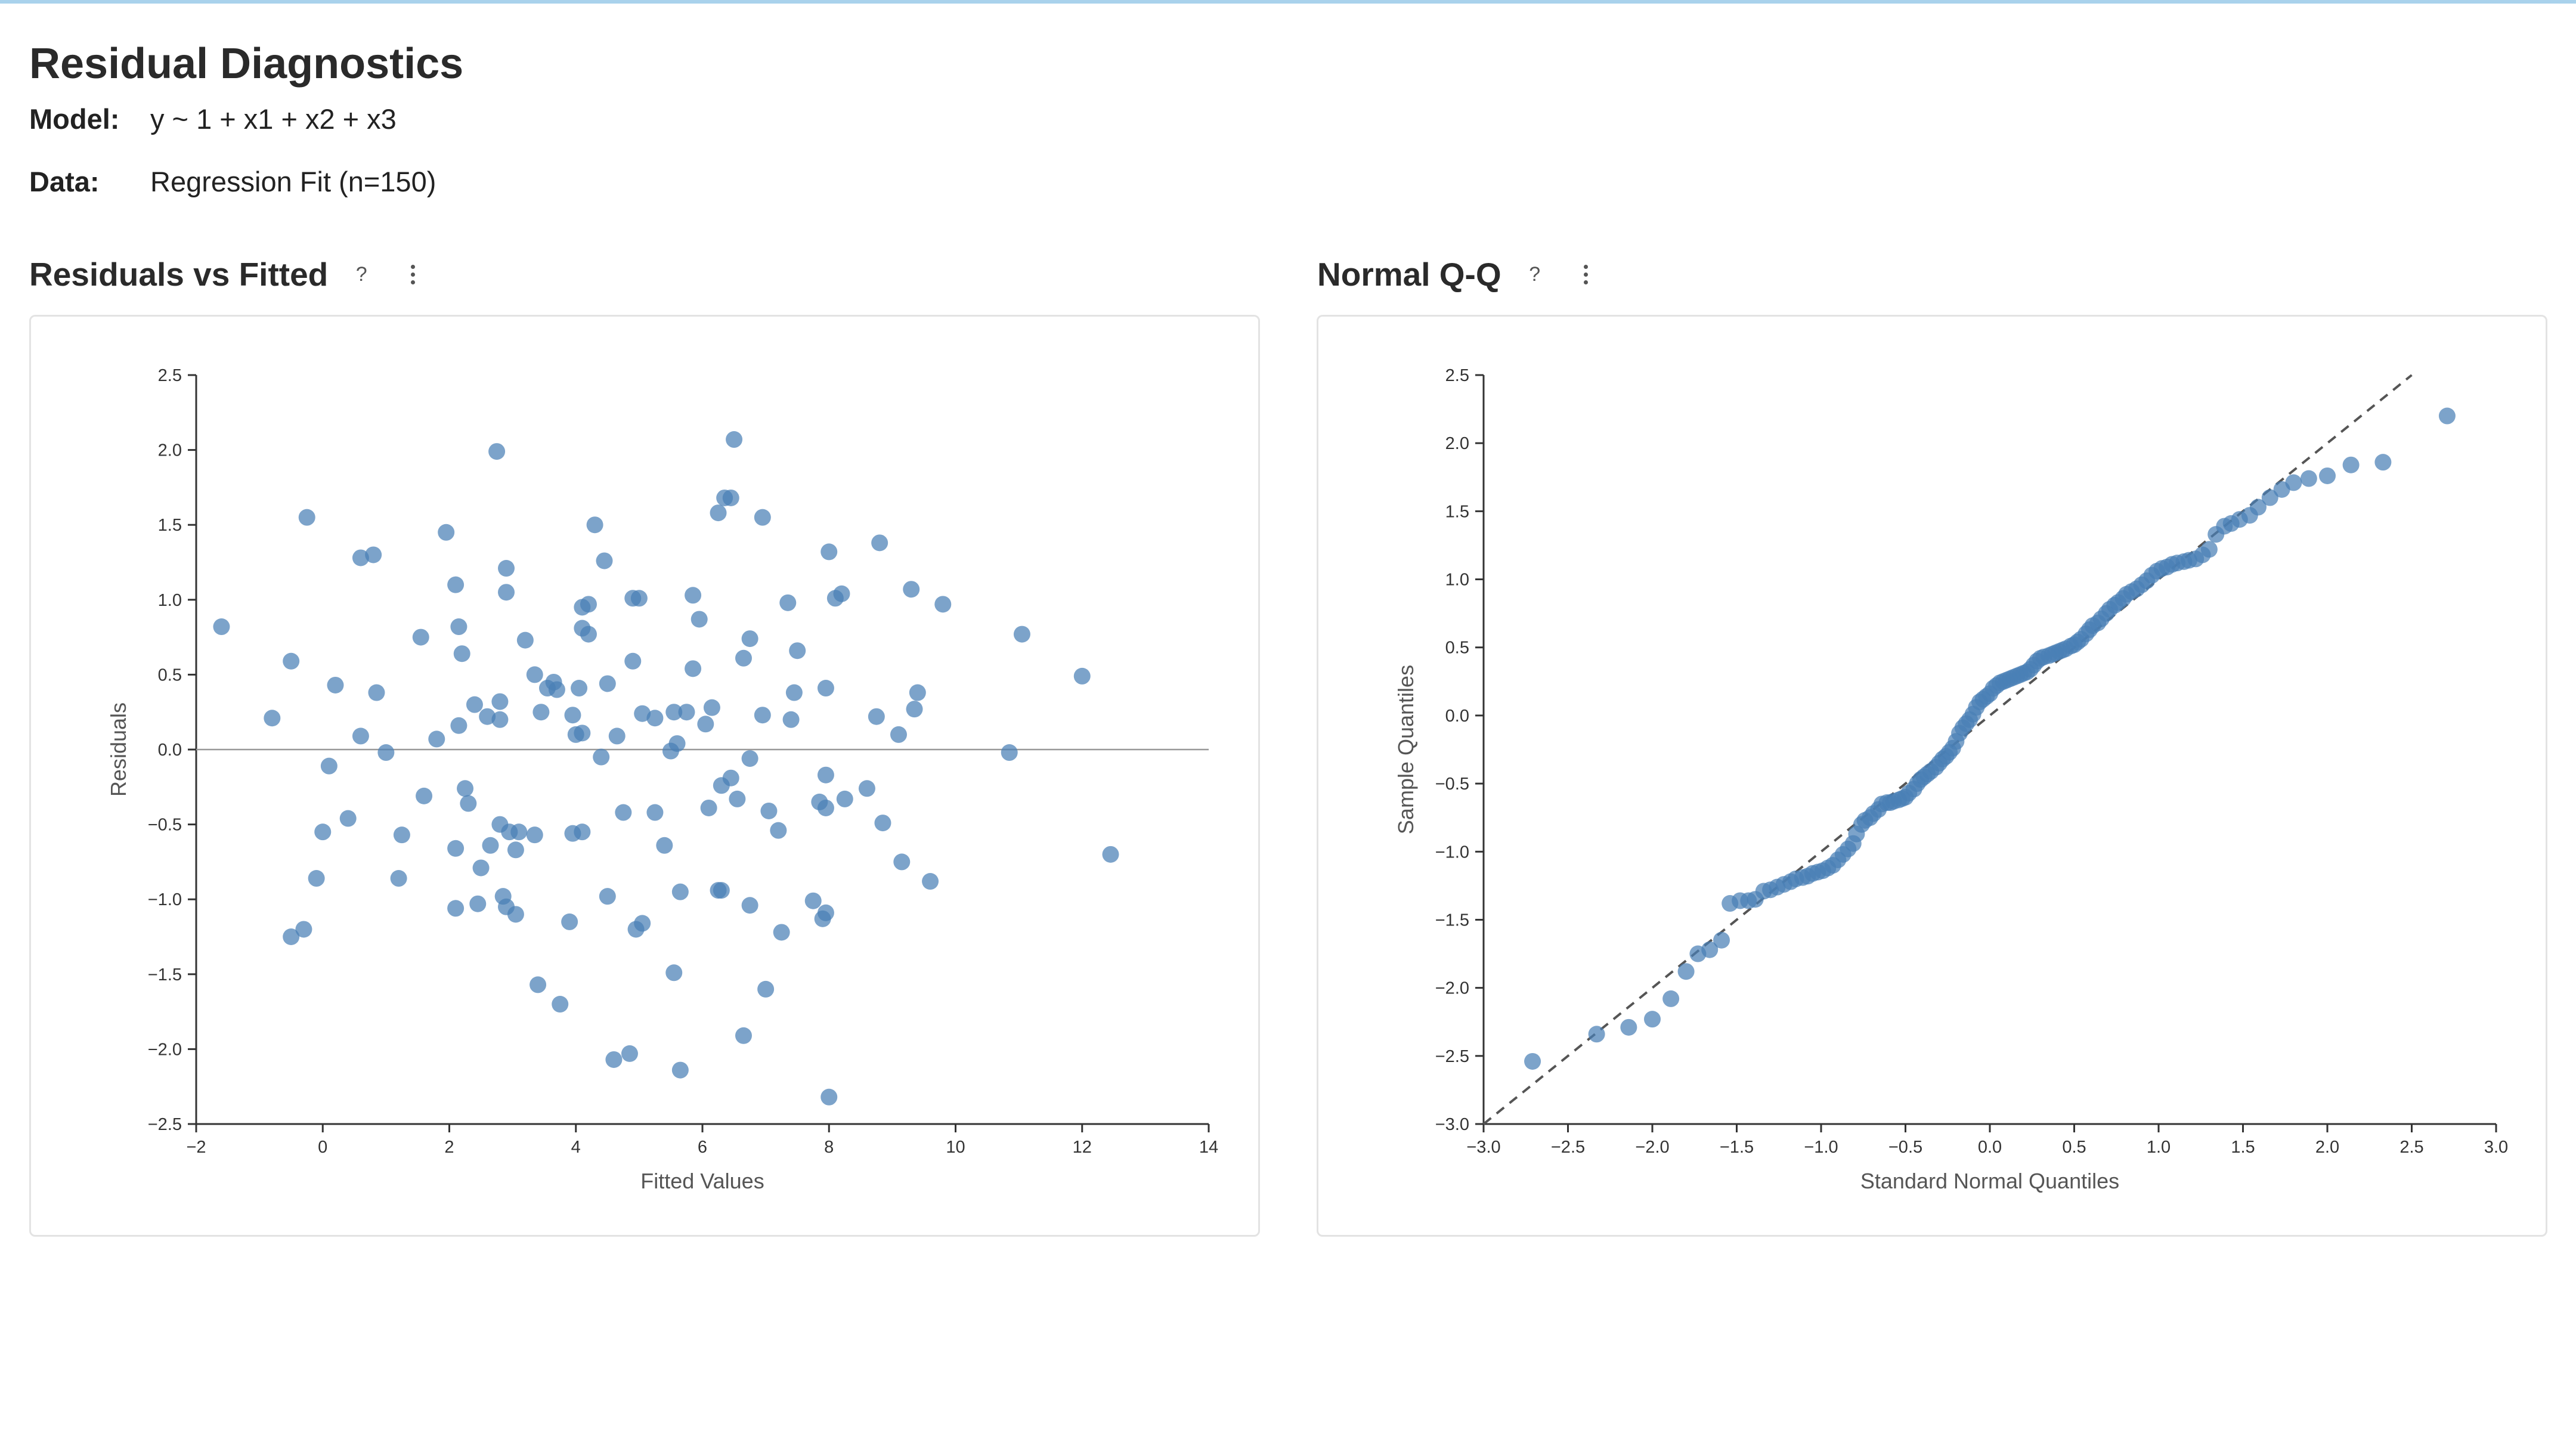 The image size is (2576, 1449). What do you see at coordinates (273, 119) in the screenshot?
I see `model-value: y ~ 1 + x1 + x2 + x3` at bounding box center [273, 119].